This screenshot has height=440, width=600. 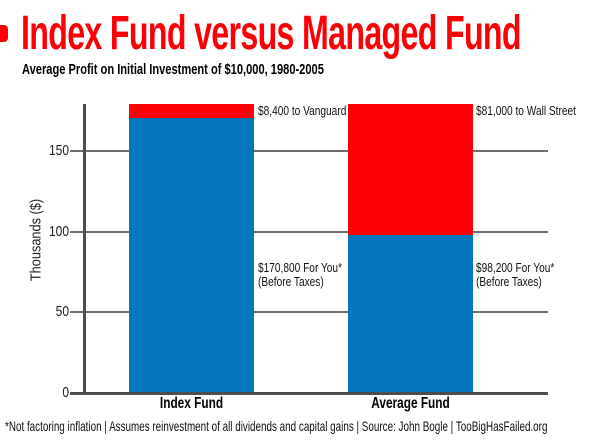 I want to click on annotation-index-fee: $8,400 to Vanguard, so click(x=302, y=110).